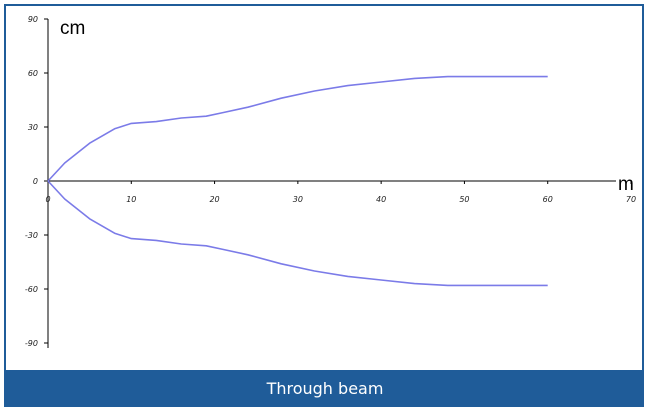  I want to click on x-tick-label: 0, so click(47, 199).